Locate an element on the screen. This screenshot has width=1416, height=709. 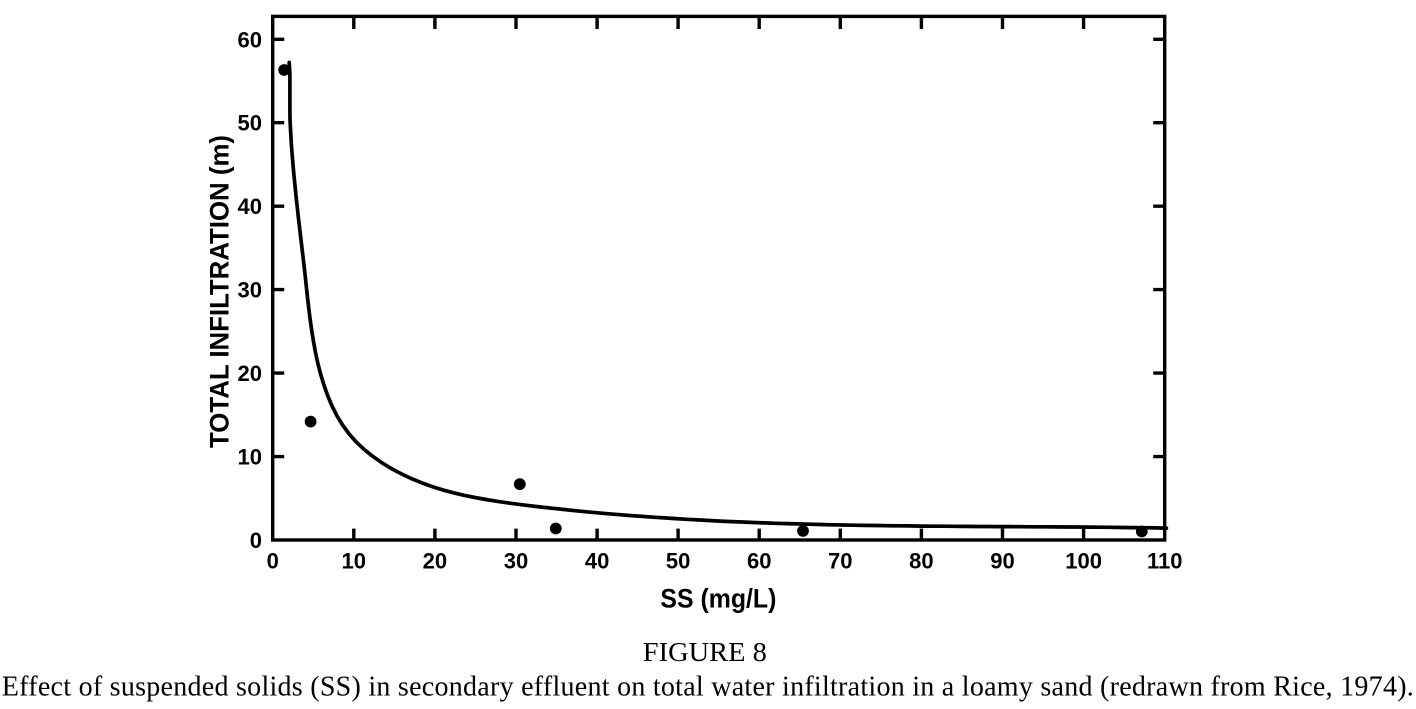
svg-text: 80 is located at coordinates (921, 561).